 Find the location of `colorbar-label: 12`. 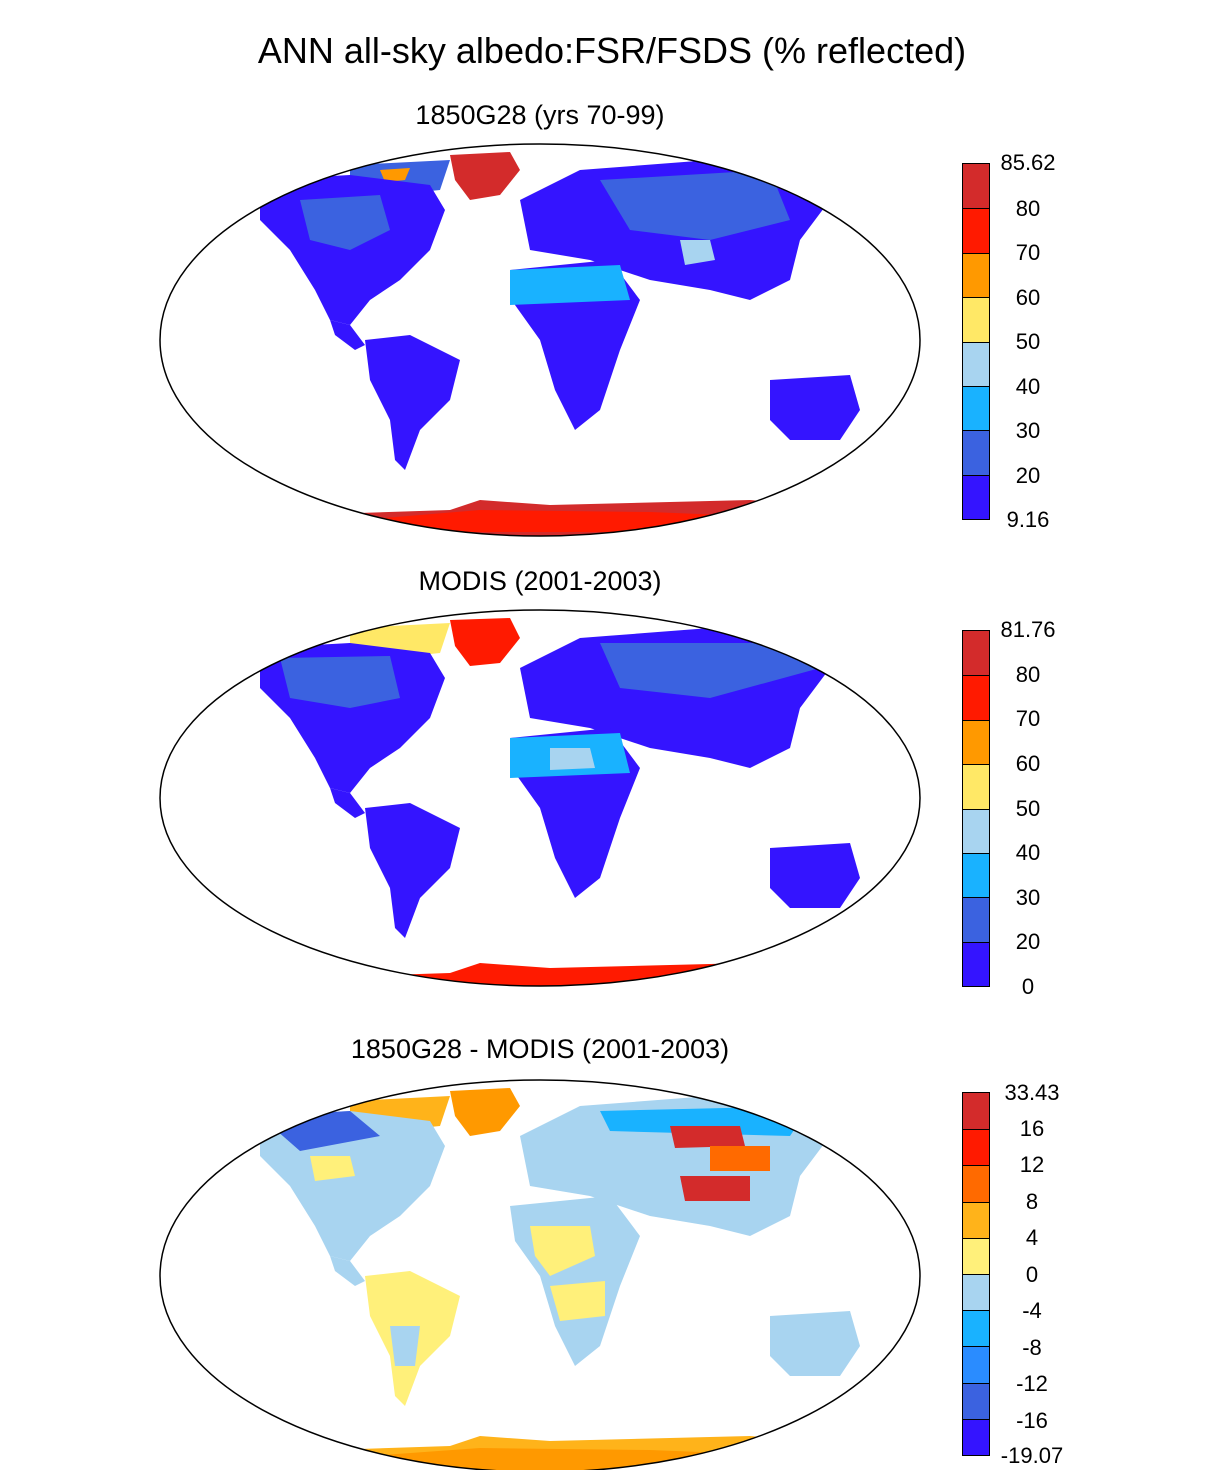

colorbar-label: 12 is located at coordinates (1032, 1164).